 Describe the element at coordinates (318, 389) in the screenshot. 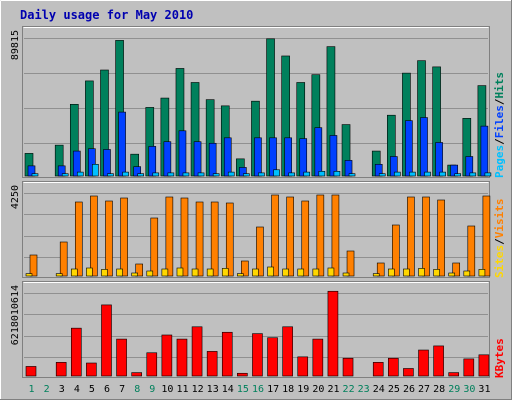

I see `x-tick-label: 20` at that location.